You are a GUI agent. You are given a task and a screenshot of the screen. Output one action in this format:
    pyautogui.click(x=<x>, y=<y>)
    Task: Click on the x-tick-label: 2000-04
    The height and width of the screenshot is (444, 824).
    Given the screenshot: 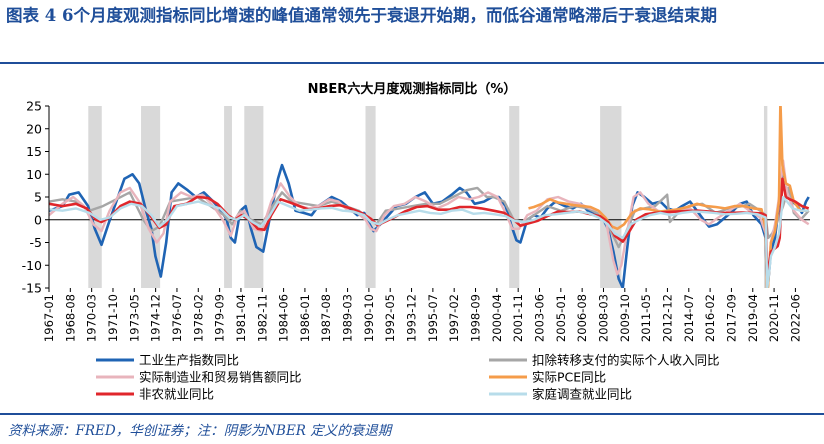 What is the action you would take?
    pyautogui.click(x=497, y=318)
    